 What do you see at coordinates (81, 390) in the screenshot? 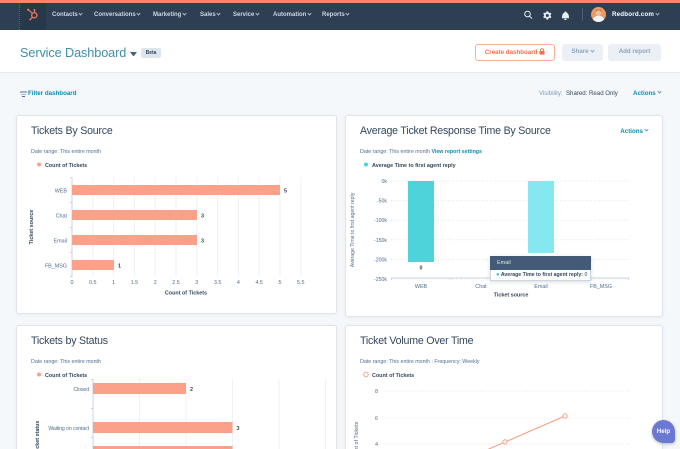
I see `svg-text: Closed` at bounding box center [81, 390].